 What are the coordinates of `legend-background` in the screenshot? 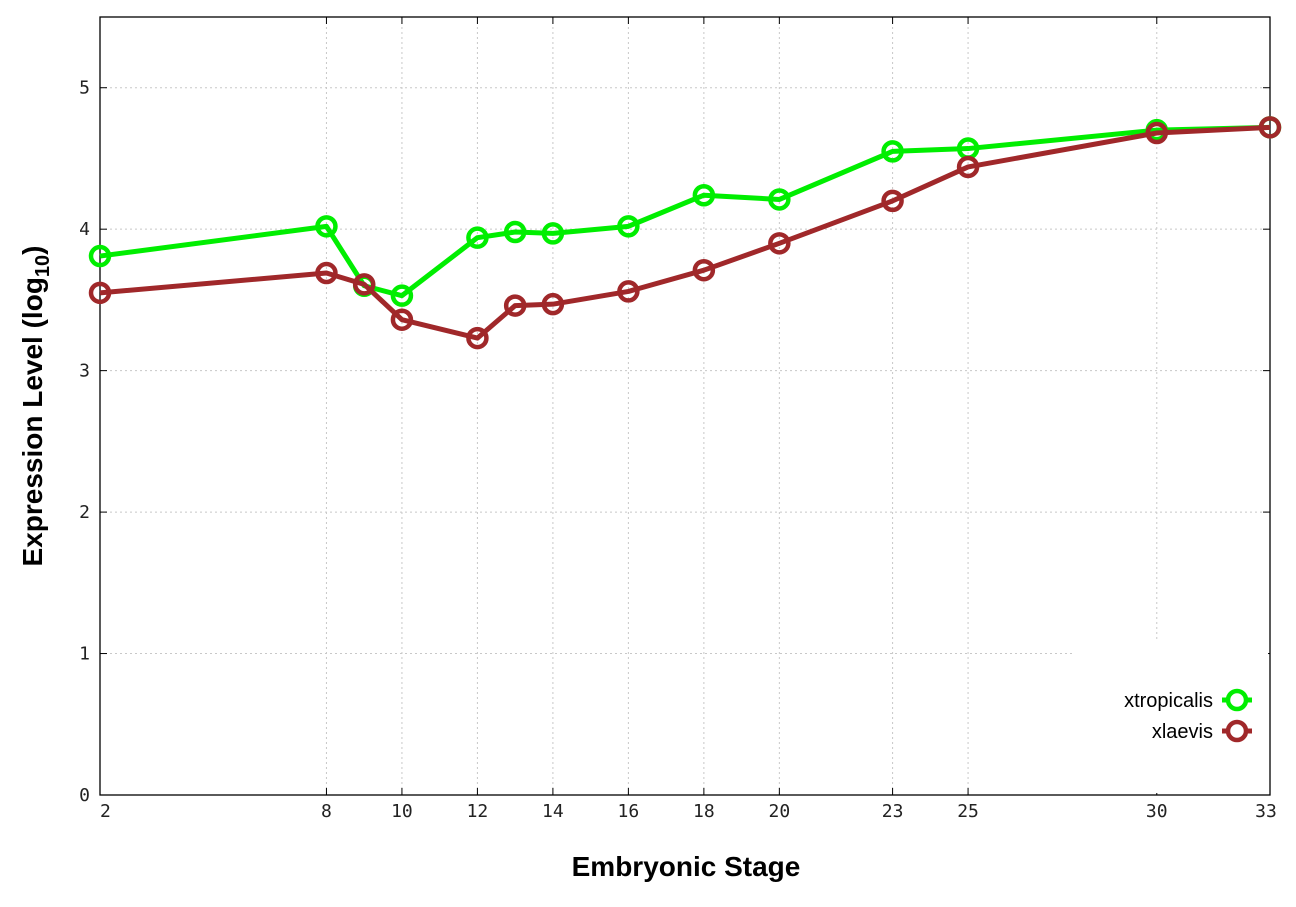 It's located at (1170, 716).